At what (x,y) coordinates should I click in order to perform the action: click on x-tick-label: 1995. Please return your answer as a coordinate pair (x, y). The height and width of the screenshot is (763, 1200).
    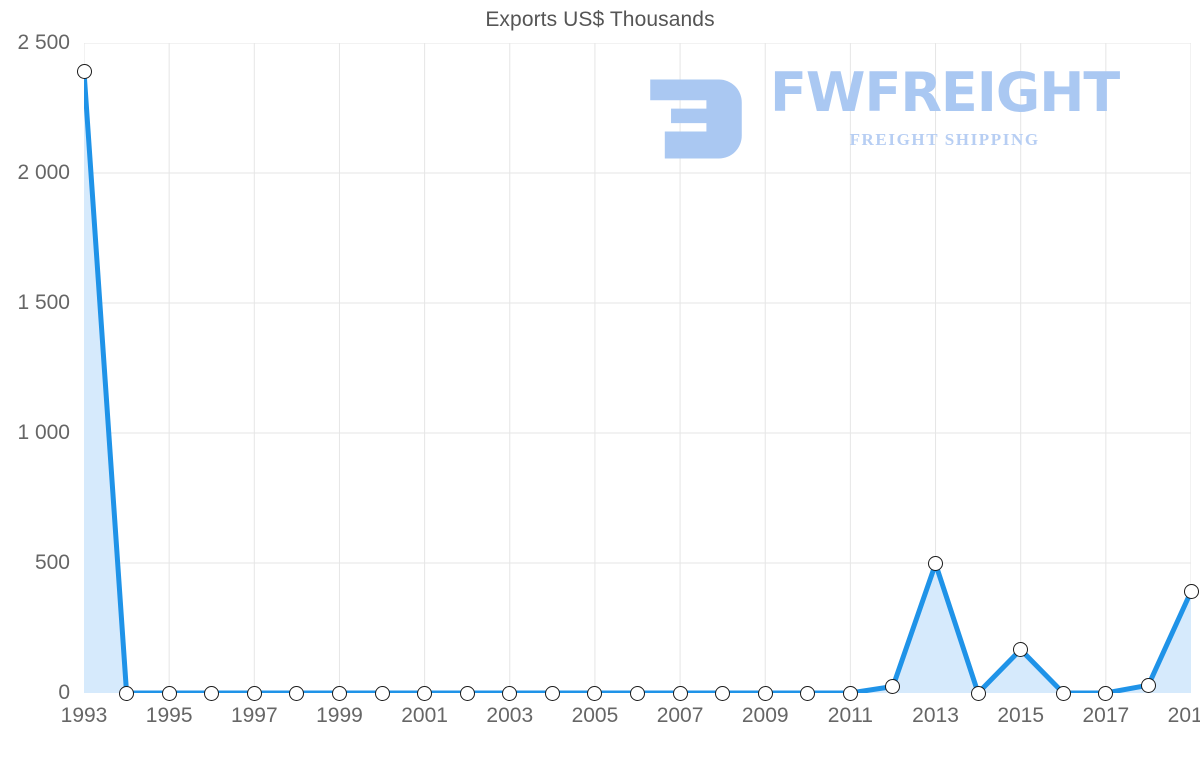
    Looking at the image, I should click on (169, 715).